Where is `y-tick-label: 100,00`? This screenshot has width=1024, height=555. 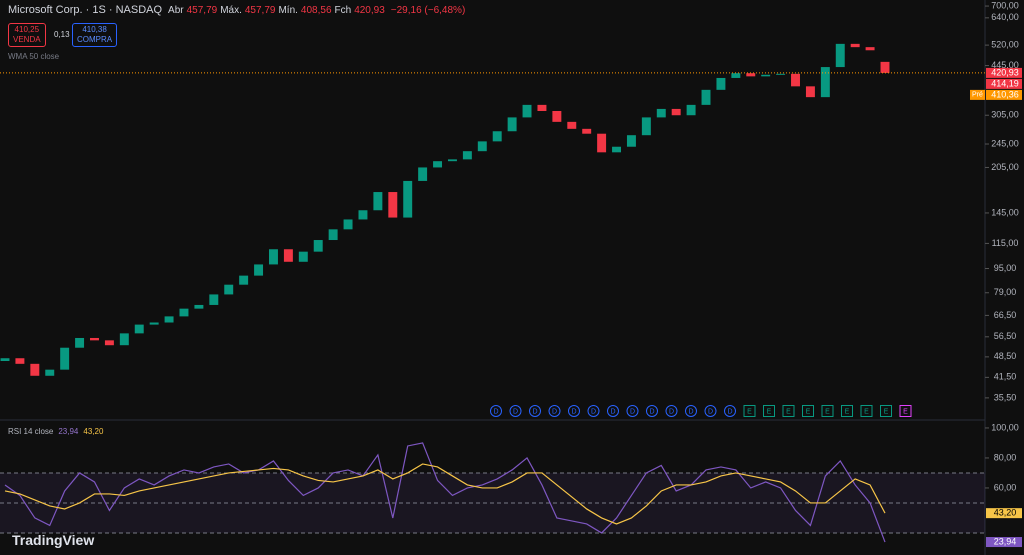
y-tick-label: 100,00 is located at coordinates (1005, 427).